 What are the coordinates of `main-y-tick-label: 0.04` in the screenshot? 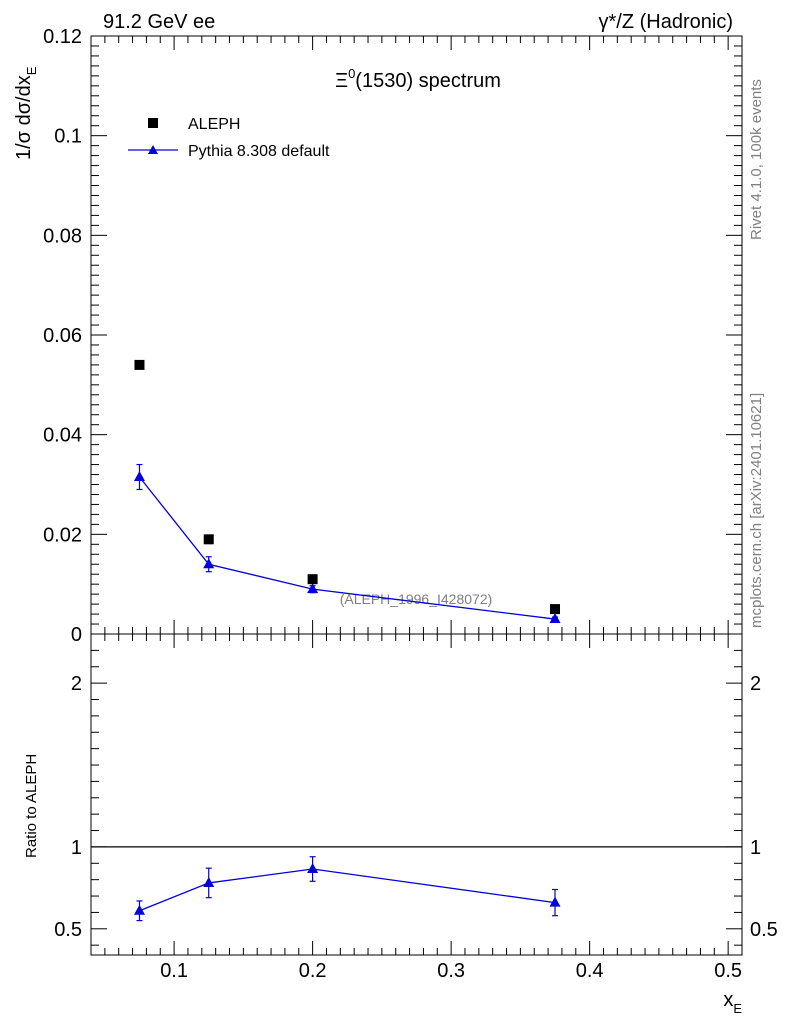 It's located at (62, 436).